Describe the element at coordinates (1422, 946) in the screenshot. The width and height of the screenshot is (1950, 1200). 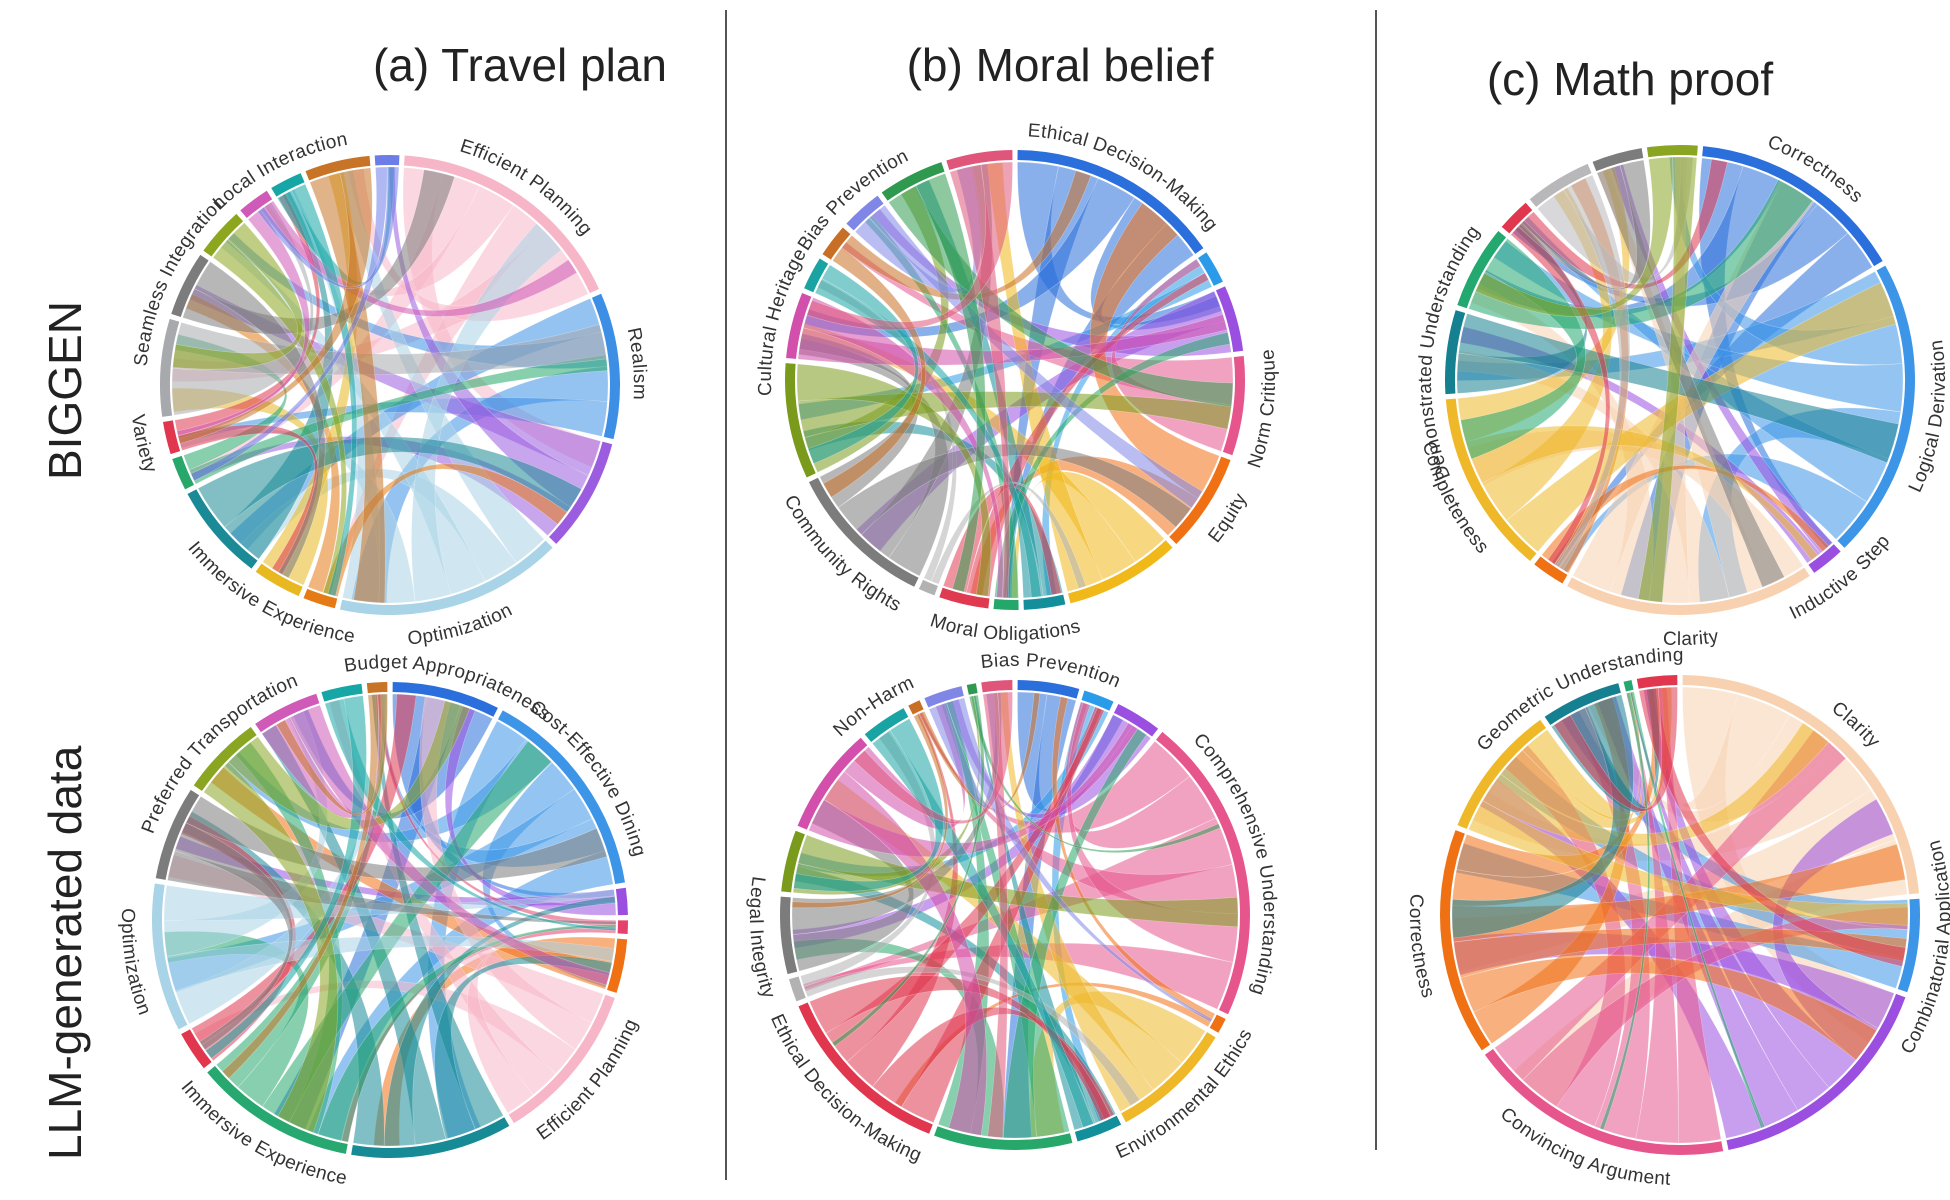
I see `segment-label: Correctness` at that location.